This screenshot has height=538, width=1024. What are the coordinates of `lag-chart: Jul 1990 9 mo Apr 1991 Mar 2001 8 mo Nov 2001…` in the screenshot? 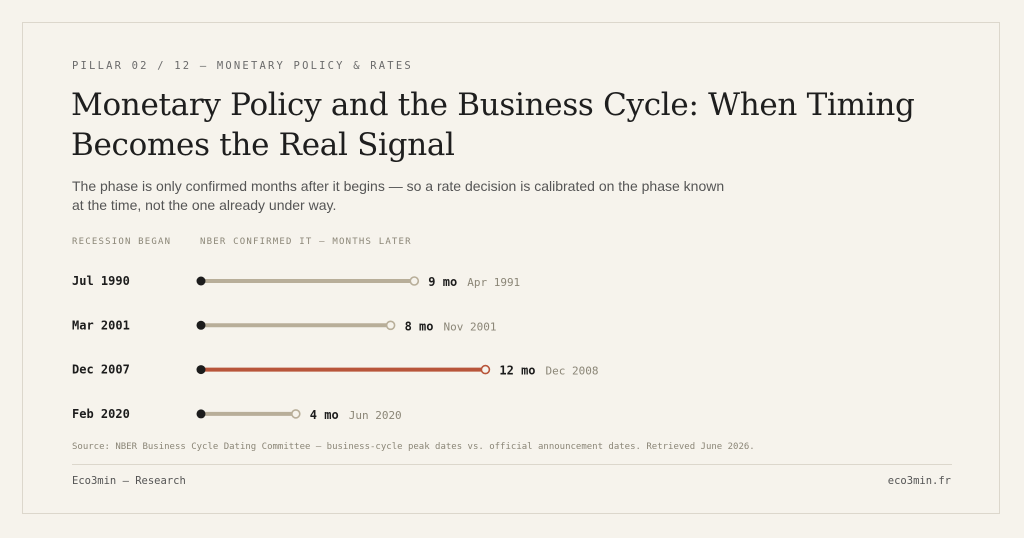 It's located at (335, 348).